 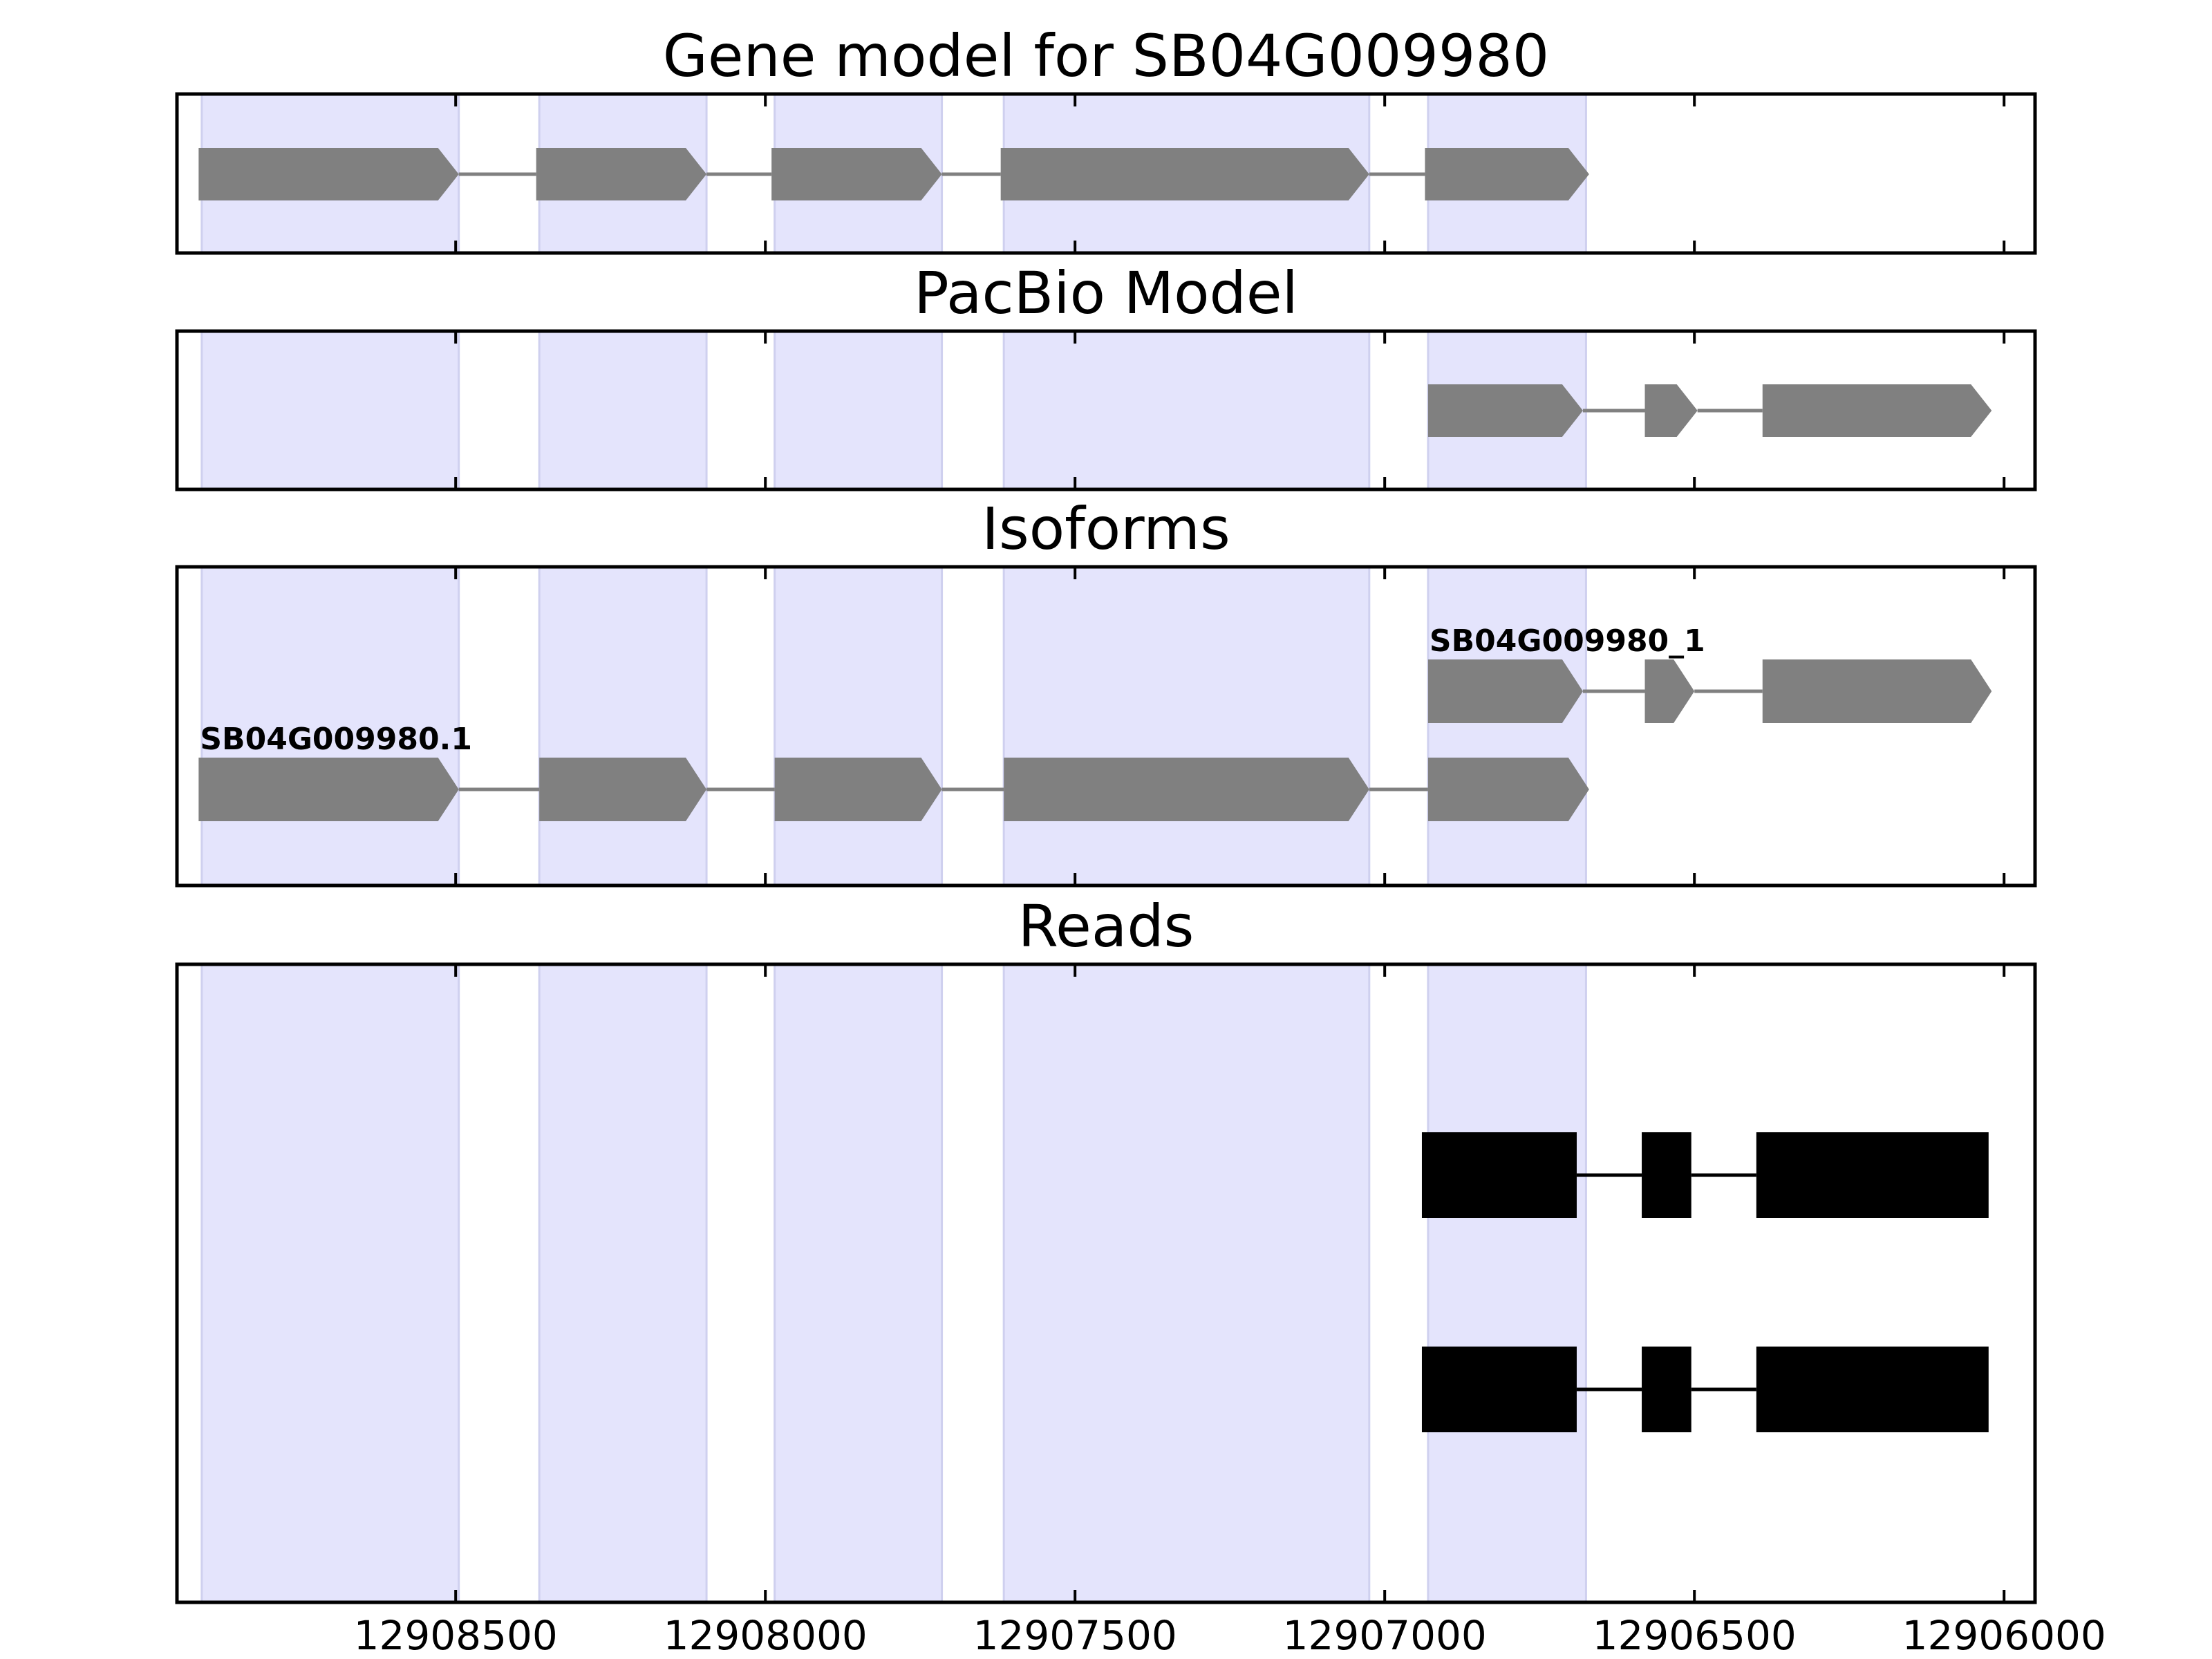 What do you see at coordinates (456, 1635) in the screenshot?
I see `x-tick-label: 12908500` at bounding box center [456, 1635].